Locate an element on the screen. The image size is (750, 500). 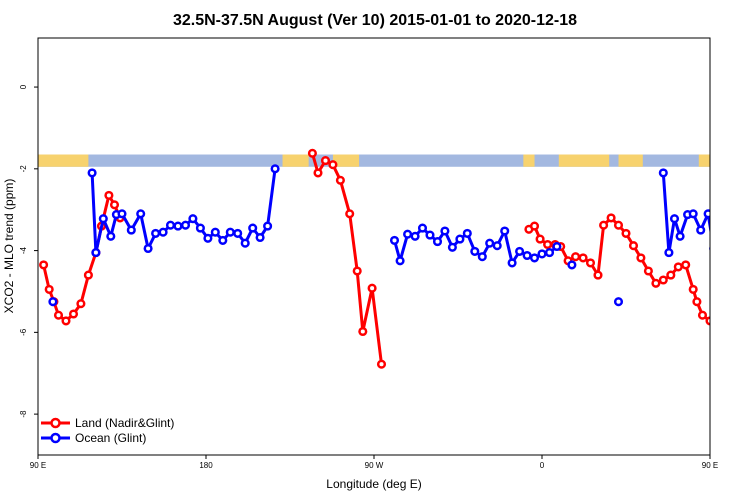
x-tick-label: 90 W is located at coordinates (374, 465).